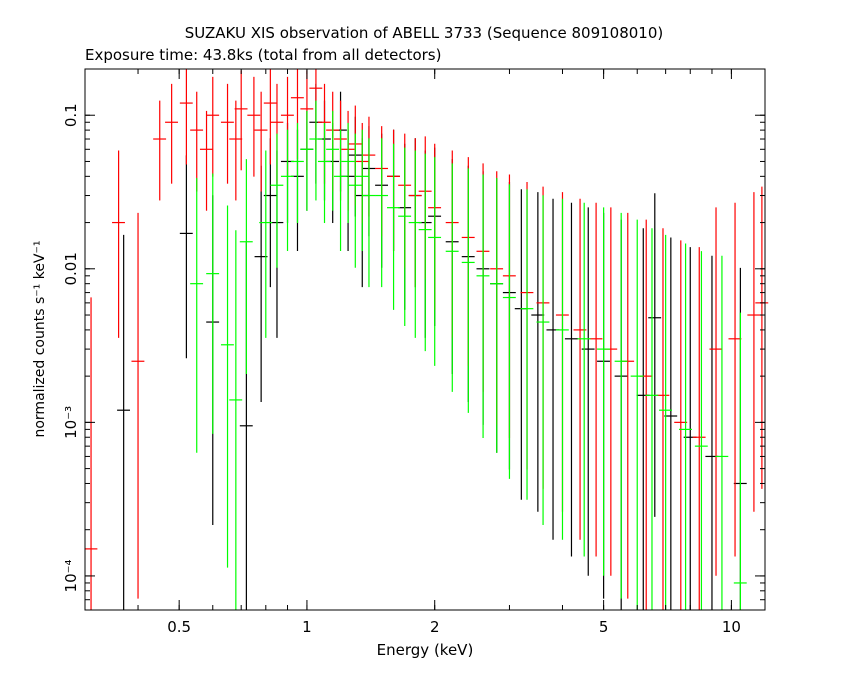  What do you see at coordinates (71, 575) in the screenshot?
I see `y-tick-label: 10⁻⁴` at bounding box center [71, 575].